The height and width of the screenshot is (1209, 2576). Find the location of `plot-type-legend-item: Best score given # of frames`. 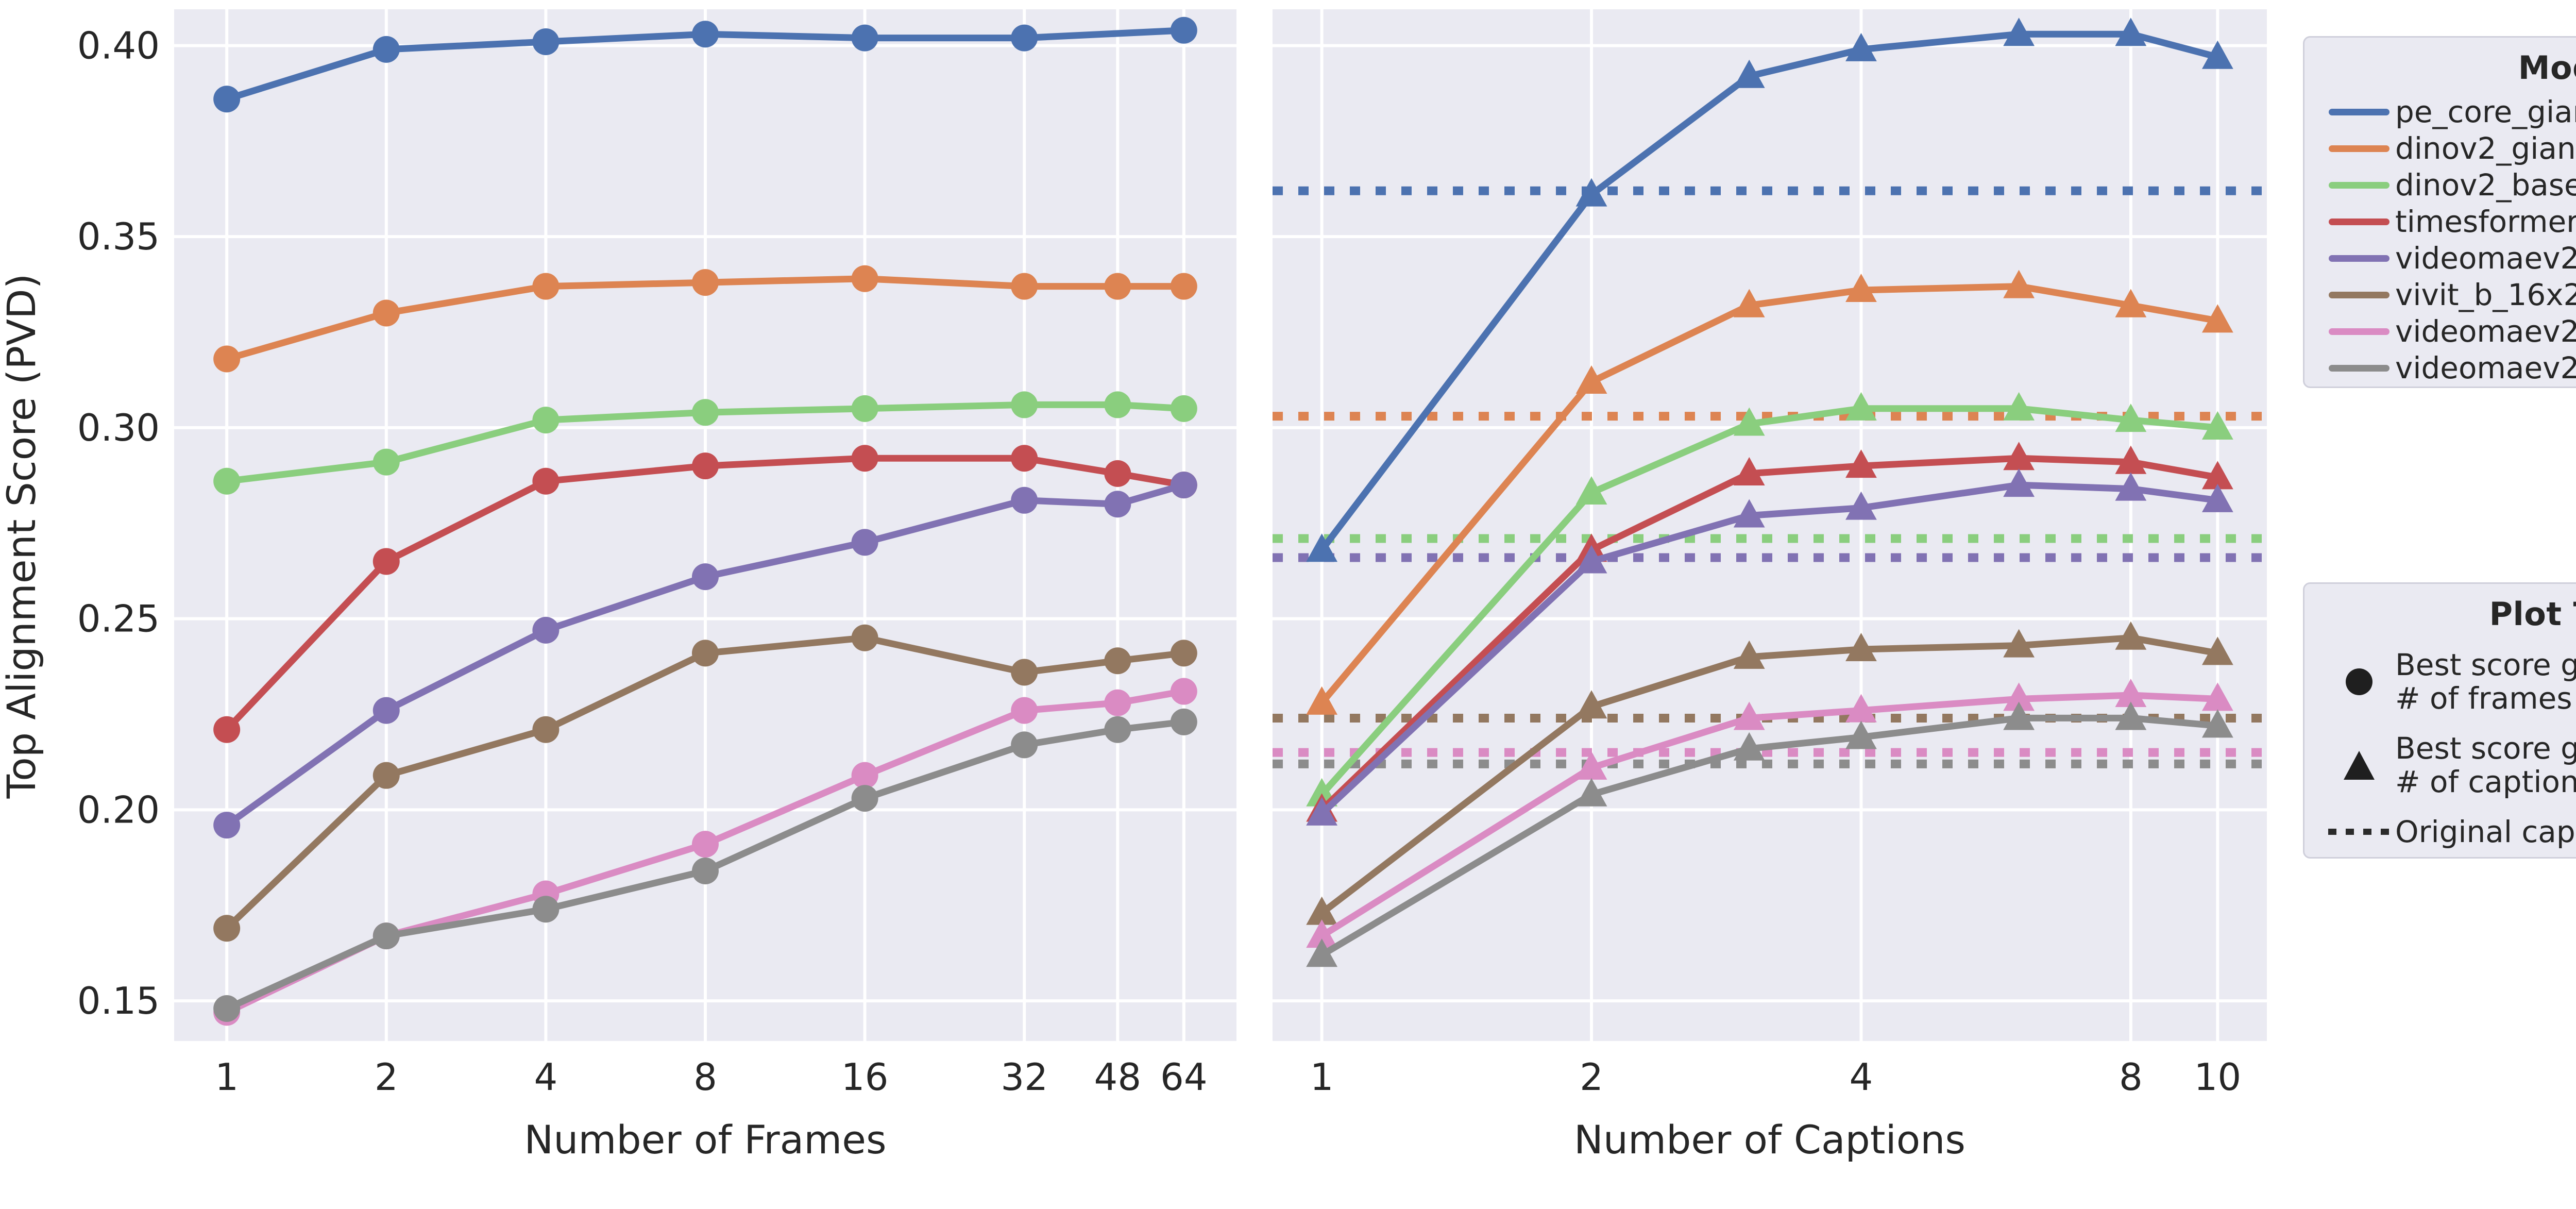

plot-type-legend-item: Best score given # of frames is located at coordinates (2440, 682).